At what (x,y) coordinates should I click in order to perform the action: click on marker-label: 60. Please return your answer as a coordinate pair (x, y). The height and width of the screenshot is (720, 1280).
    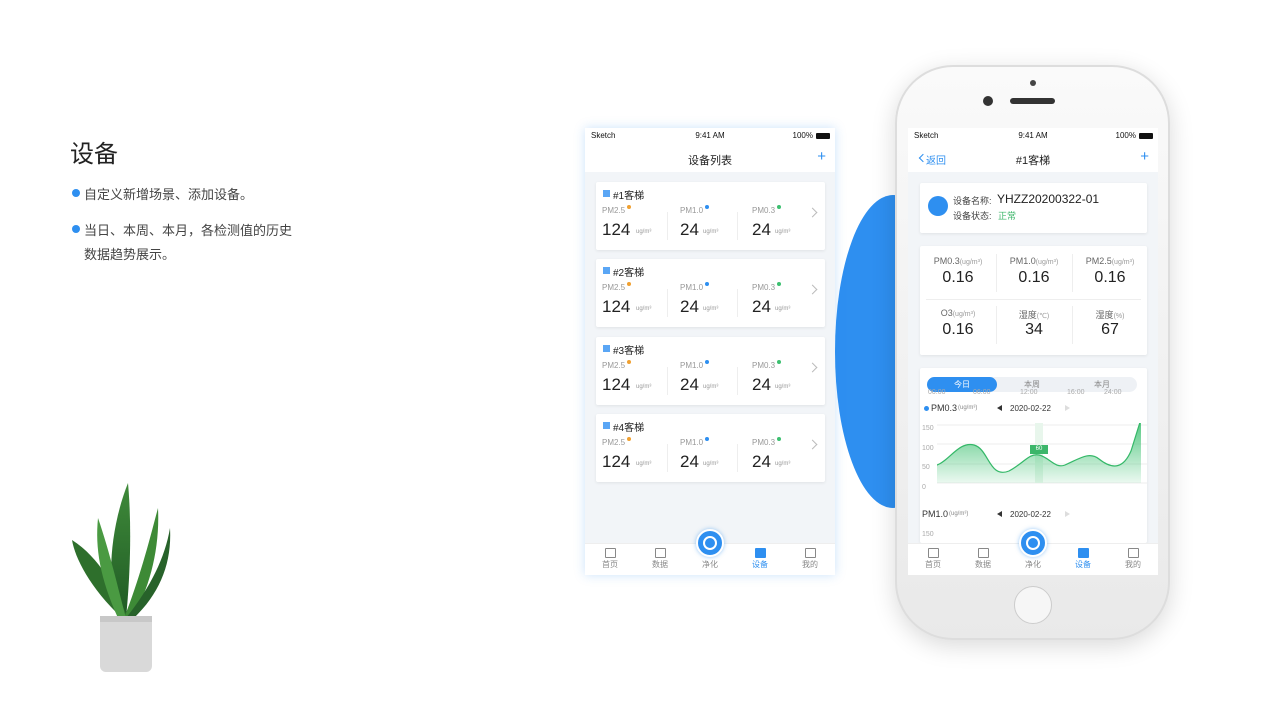
    Looking at the image, I should click on (1039, 449).